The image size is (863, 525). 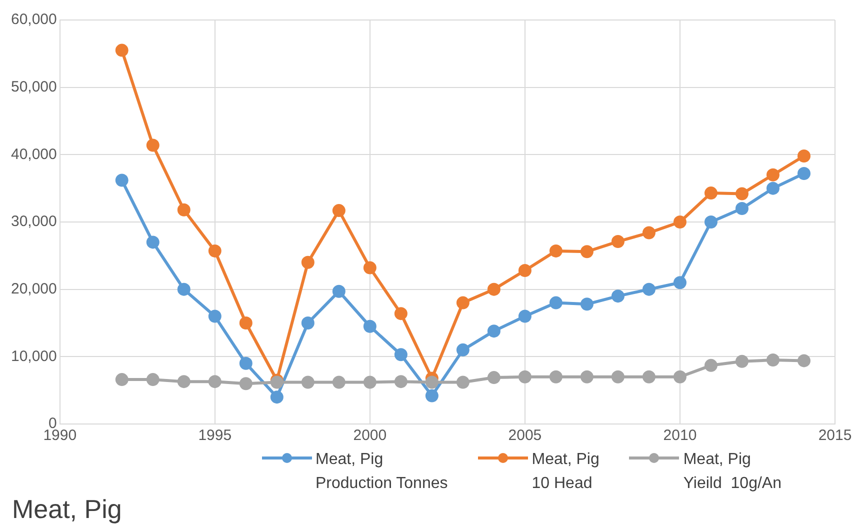 I want to click on x-tick-label: 2005, so click(x=525, y=435).